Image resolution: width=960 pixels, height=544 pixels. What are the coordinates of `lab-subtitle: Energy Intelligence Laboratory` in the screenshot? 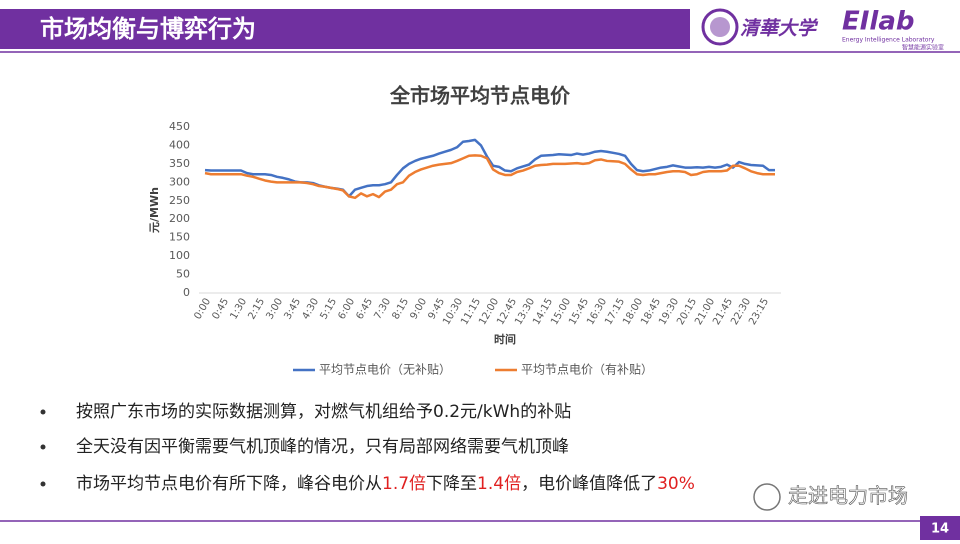 It's located at (888, 40).